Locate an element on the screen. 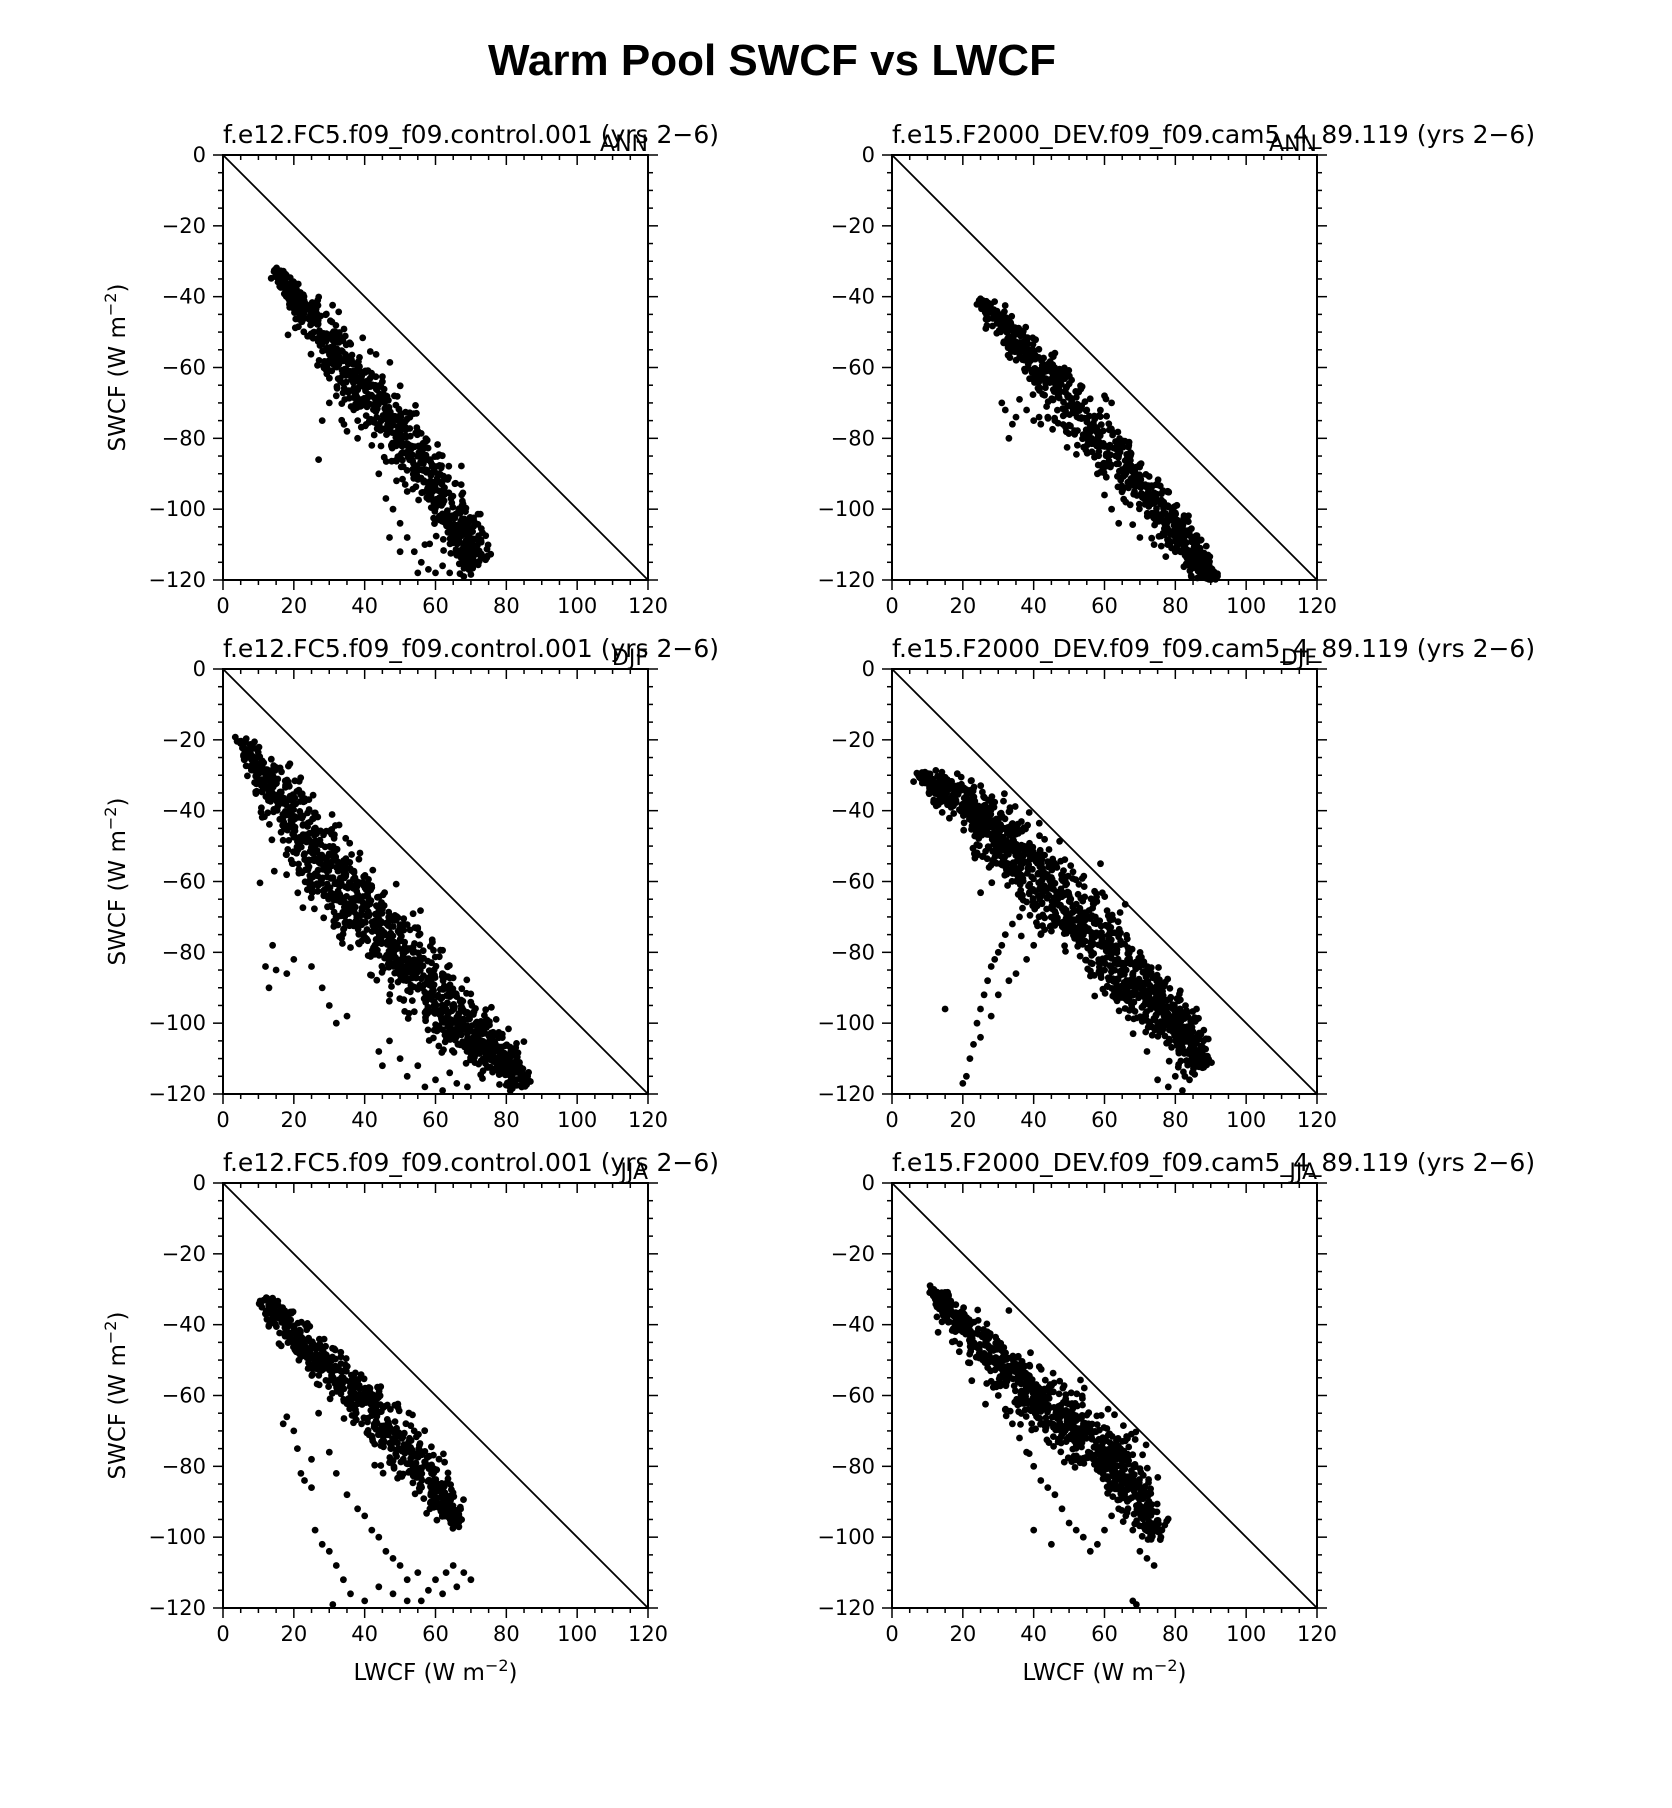 The width and height of the screenshot is (1672, 1808). y-tick-label: −100 is located at coordinates (177, 1023).